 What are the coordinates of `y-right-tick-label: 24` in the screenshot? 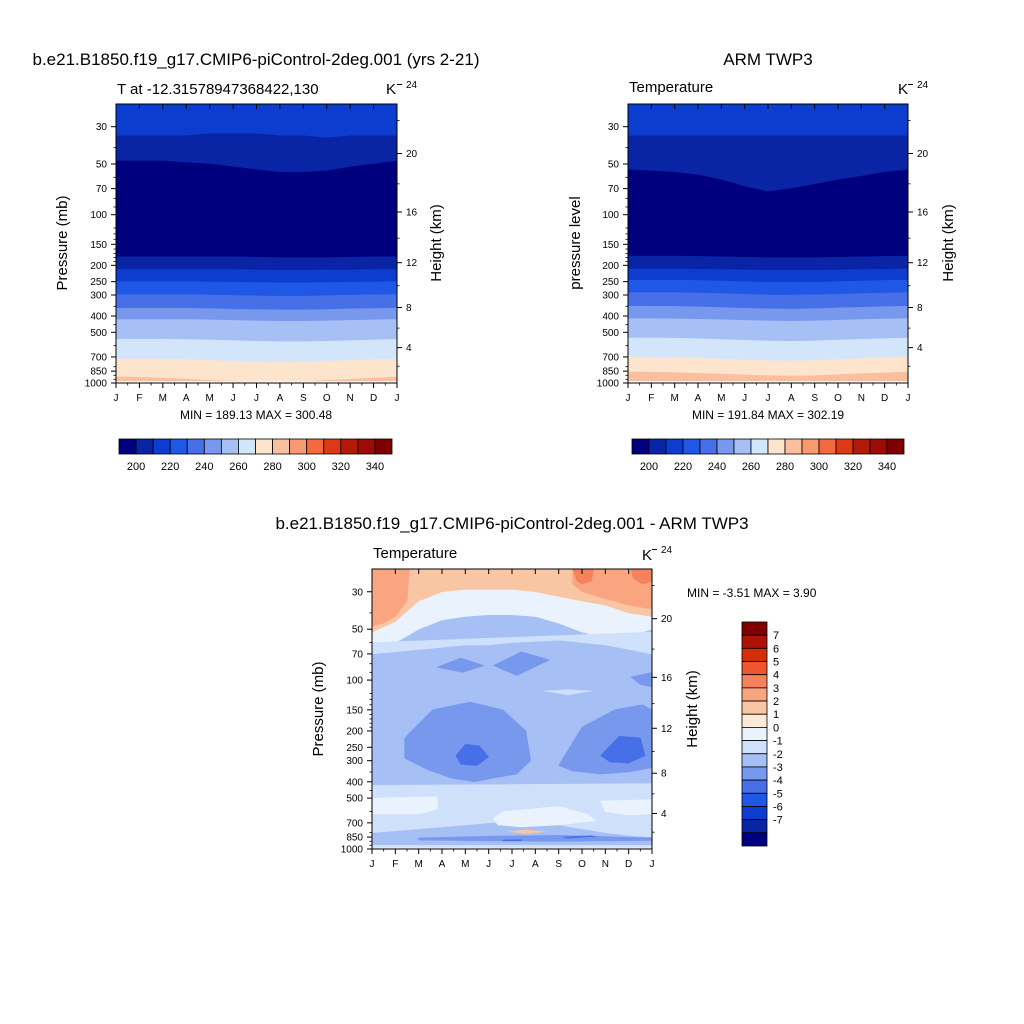 It's located at (923, 85).